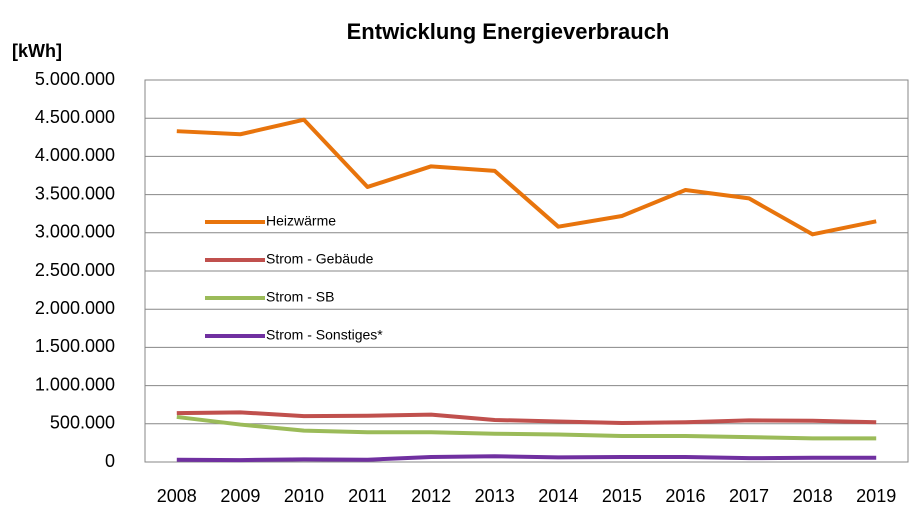  I want to click on legend-label: Heizwärme, so click(301, 221).